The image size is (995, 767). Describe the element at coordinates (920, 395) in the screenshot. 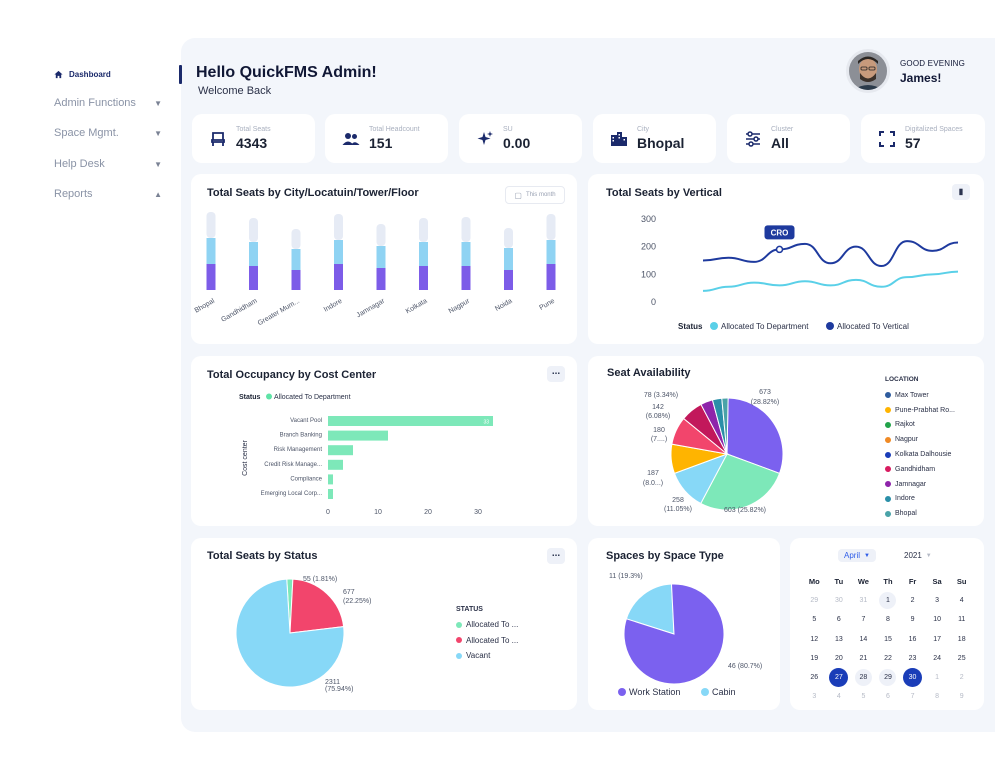

I see `legend-item: Max Tower` at that location.